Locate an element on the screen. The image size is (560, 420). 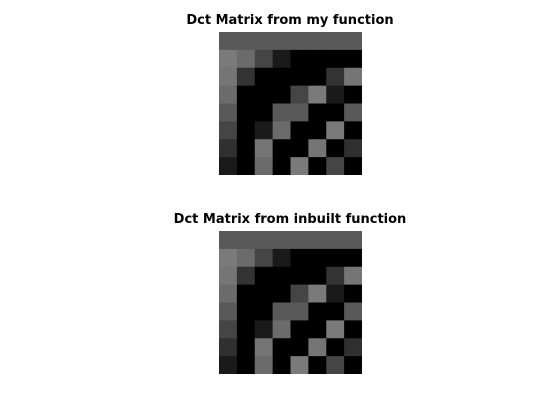
heatmap-cell-r6-c0 is located at coordinates (228, 347).